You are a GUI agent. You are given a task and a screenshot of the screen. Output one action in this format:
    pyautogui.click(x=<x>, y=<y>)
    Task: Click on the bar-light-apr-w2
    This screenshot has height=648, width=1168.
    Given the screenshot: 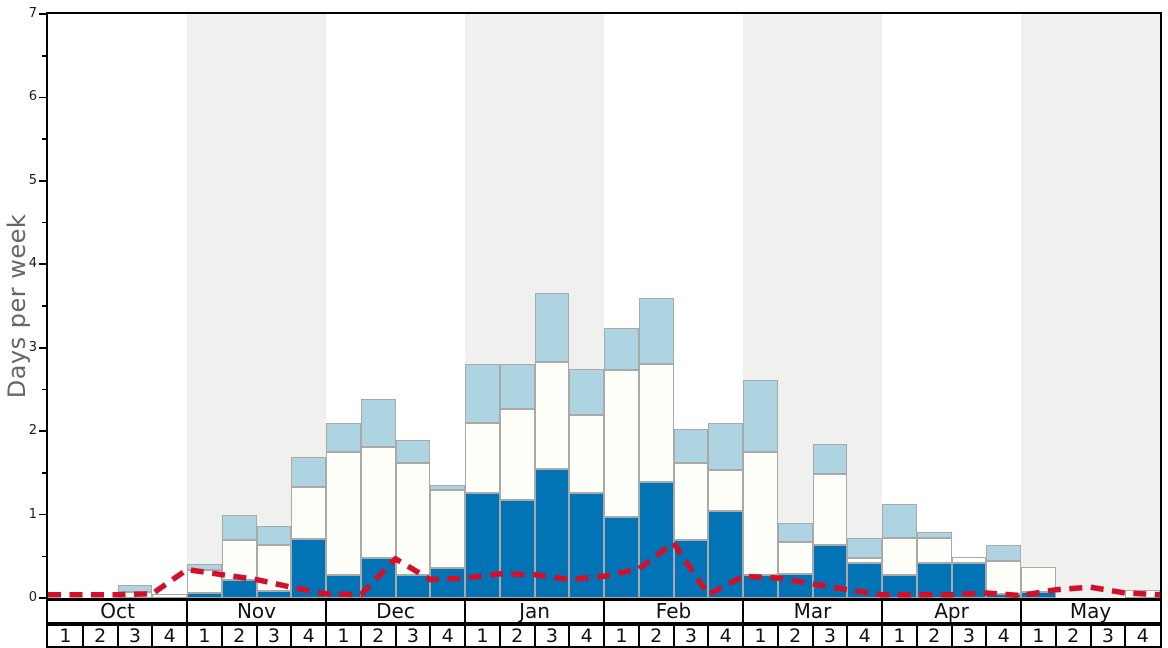 What is the action you would take?
    pyautogui.click(x=934, y=535)
    